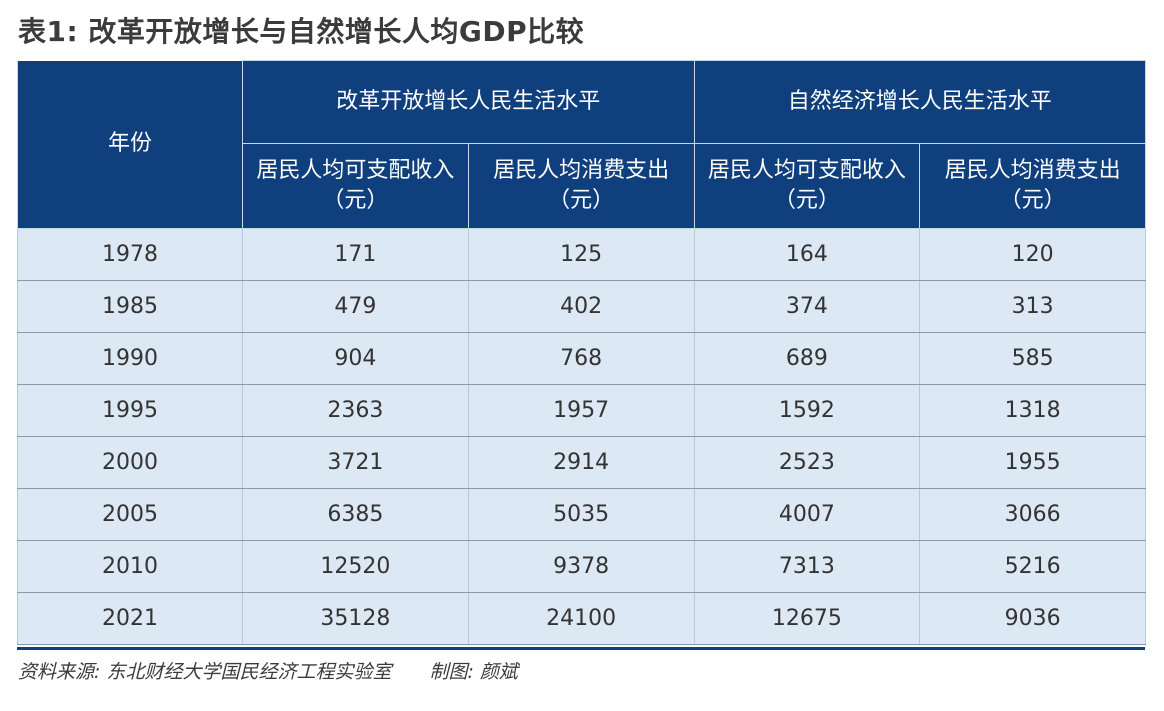  What do you see at coordinates (807, 462) in the screenshot?
I see `value-cell: 2523` at bounding box center [807, 462].